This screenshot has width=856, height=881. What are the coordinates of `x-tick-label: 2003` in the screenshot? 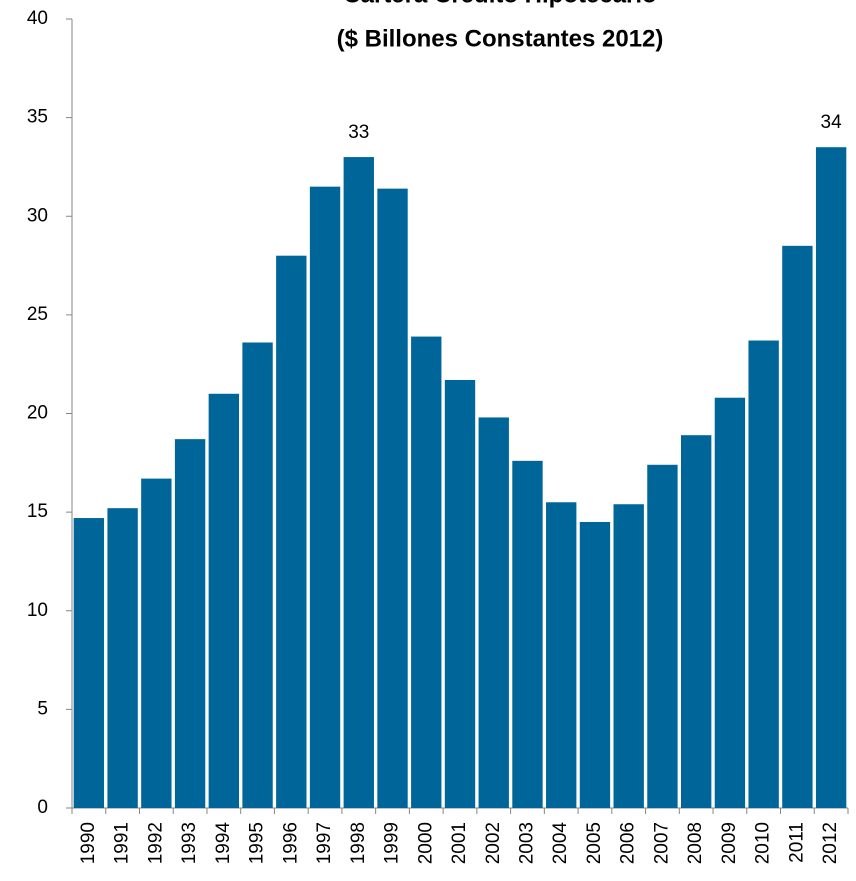 It's located at (526, 843).